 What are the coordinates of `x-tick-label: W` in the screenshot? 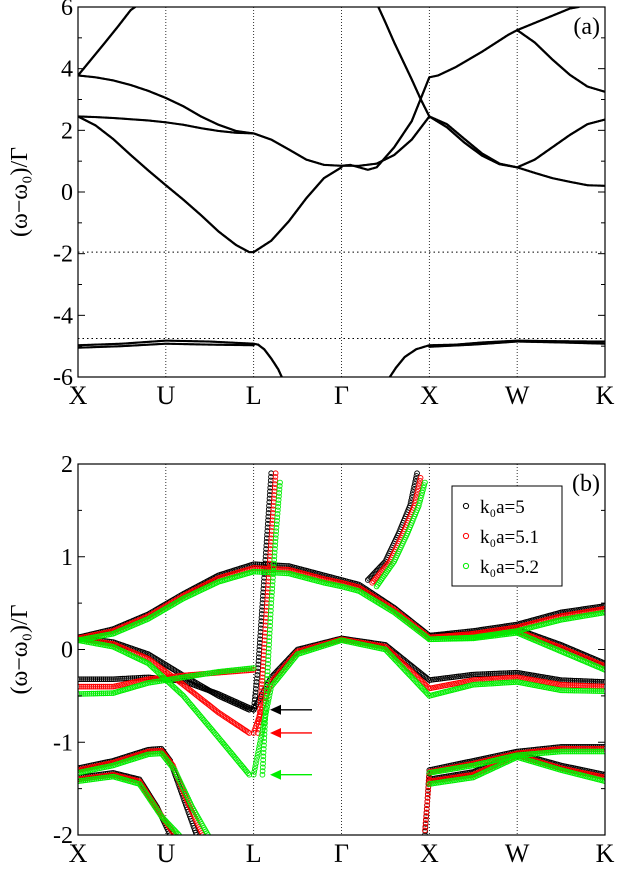 It's located at (517, 395).